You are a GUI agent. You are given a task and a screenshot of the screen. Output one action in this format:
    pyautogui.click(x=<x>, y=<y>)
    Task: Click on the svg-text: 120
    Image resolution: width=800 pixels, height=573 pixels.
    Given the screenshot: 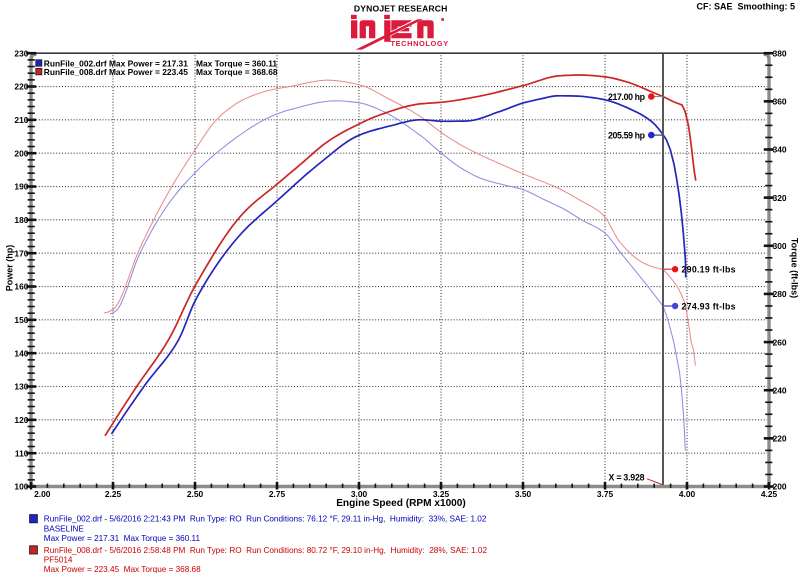 What is the action you would take?
    pyautogui.click(x=21, y=420)
    